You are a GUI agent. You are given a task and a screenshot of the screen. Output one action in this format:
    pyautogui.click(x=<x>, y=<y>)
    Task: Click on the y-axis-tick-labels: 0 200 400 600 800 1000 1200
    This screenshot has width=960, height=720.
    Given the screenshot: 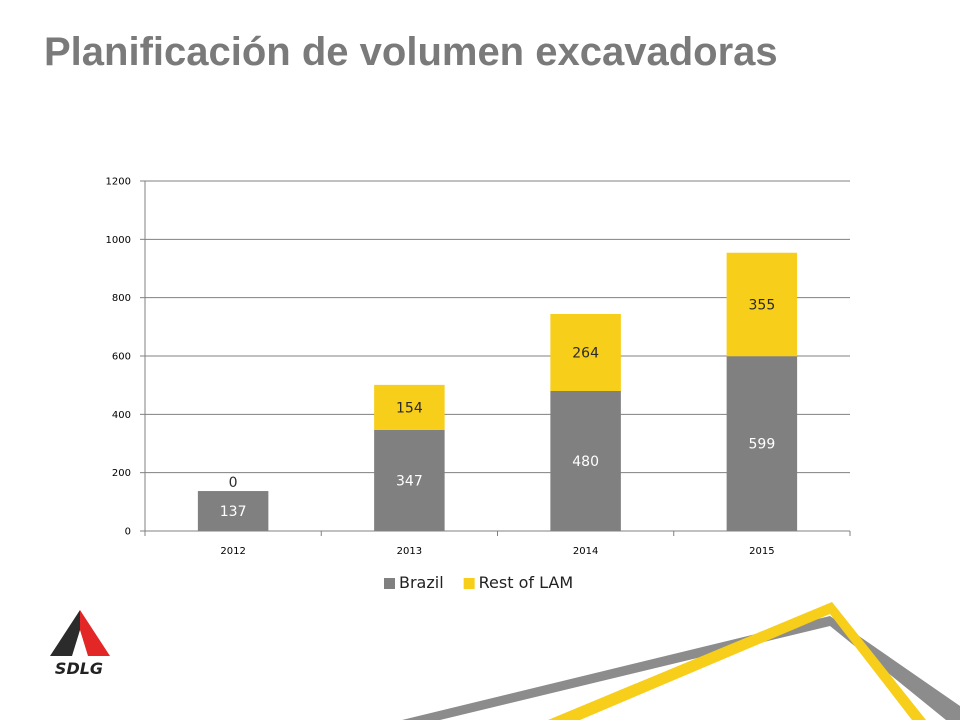 What is the action you would take?
    pyautogui.click(x=118, y=357)
    